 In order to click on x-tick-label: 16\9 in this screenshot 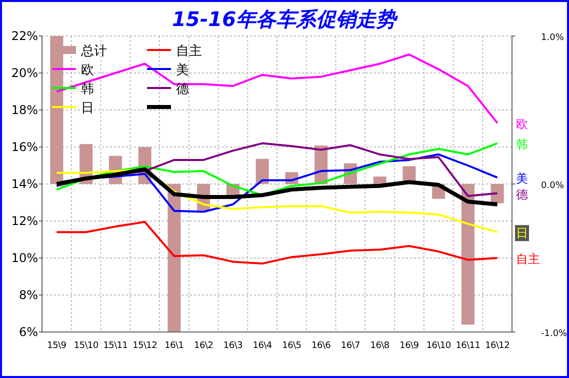, I will do `click(410, 346)`.